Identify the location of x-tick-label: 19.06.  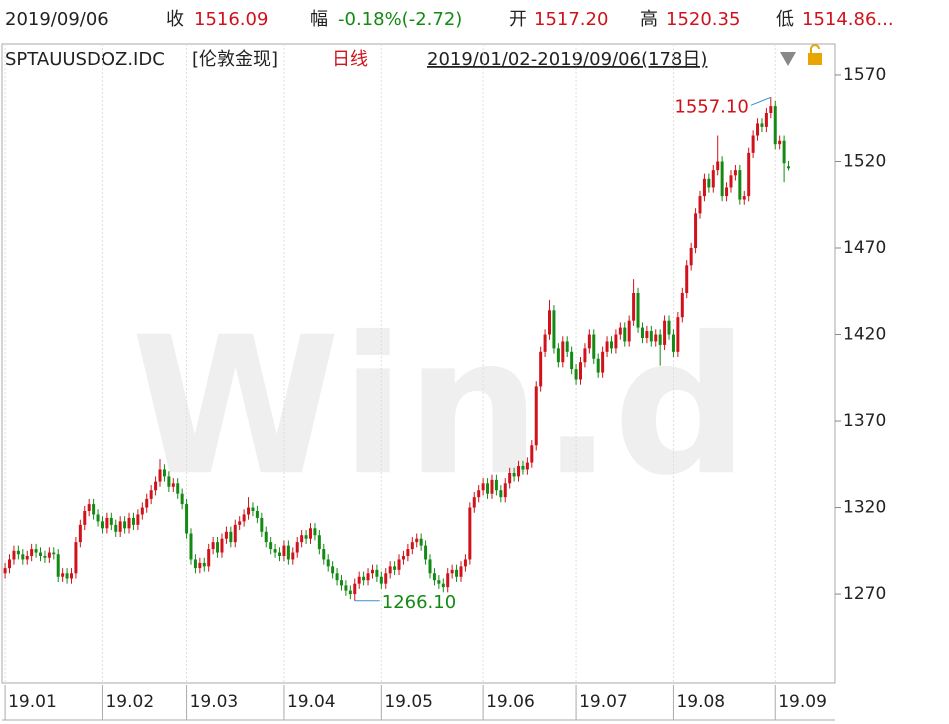
(510, 702).